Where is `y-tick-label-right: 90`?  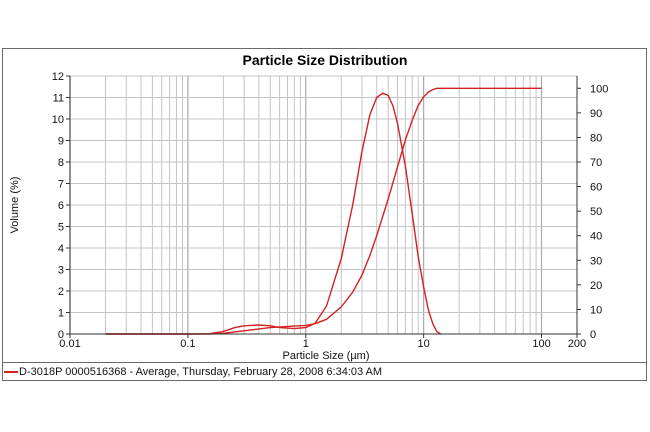 y-tick-label-right: 90 is located at coordinates (596, 114).